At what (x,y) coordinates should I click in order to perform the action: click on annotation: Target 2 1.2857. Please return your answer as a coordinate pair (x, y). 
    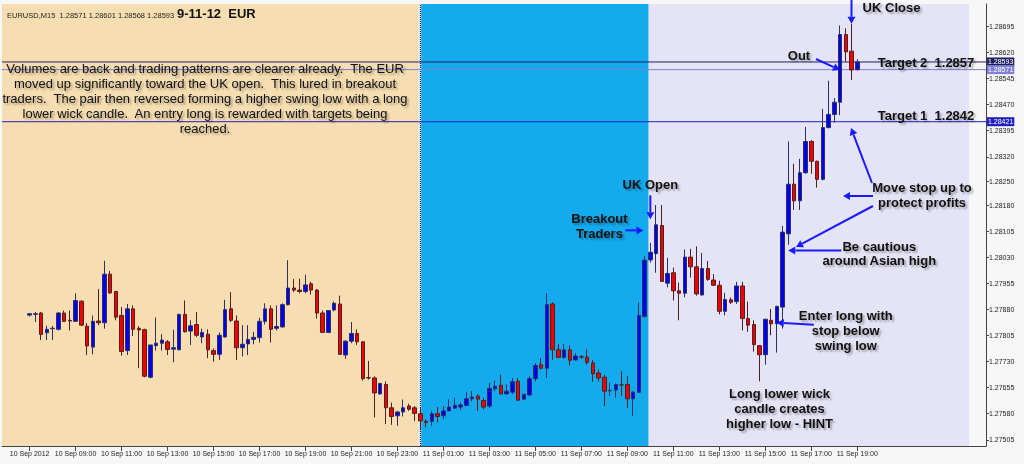
    Looking at the image, I should click on (926, 62).